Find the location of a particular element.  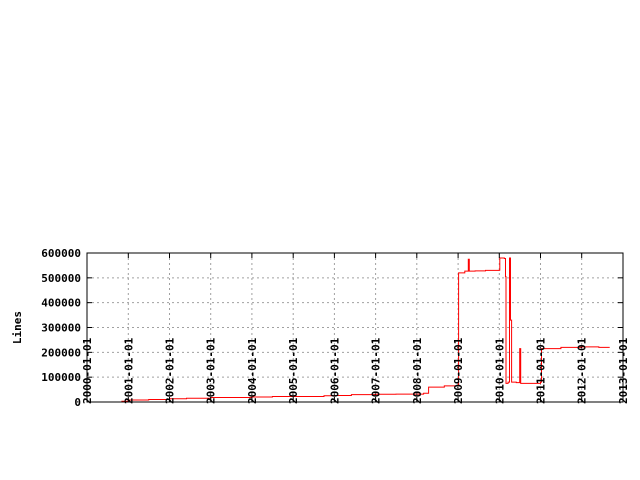

y-tick-label: 600000 is located at coordinates (61, 253).